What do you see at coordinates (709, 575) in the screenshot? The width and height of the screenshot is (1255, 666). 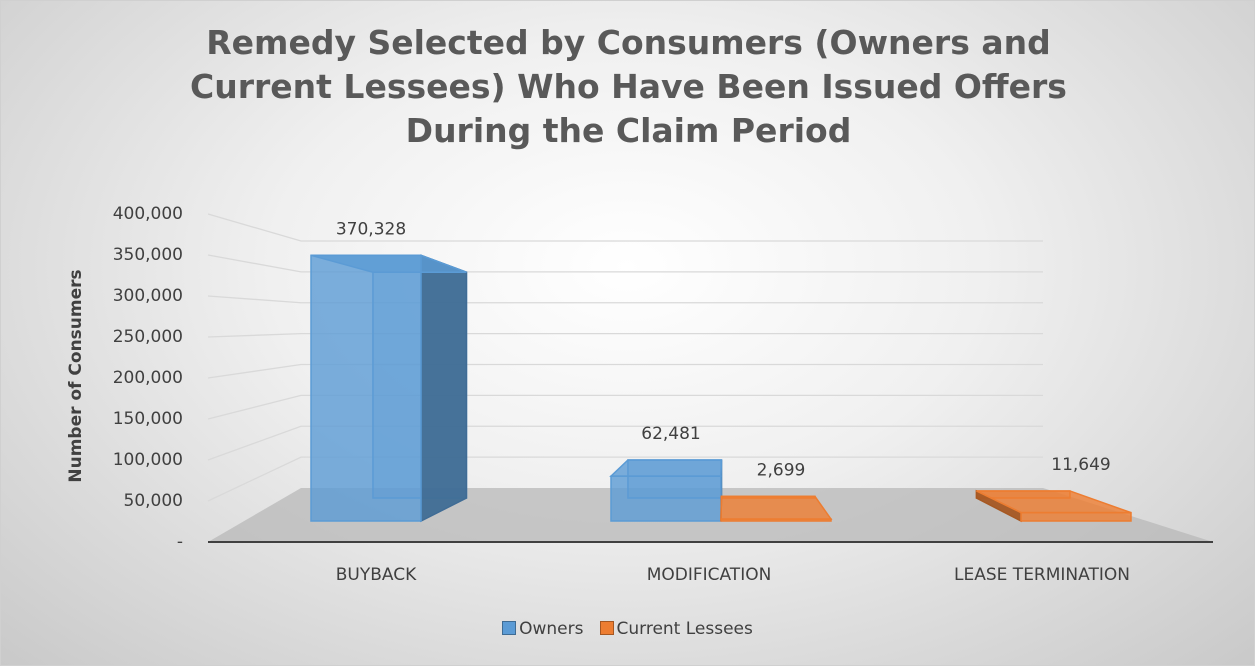 I see `x-tick-label: MODIFICATION` at bounding box center [709, 575].